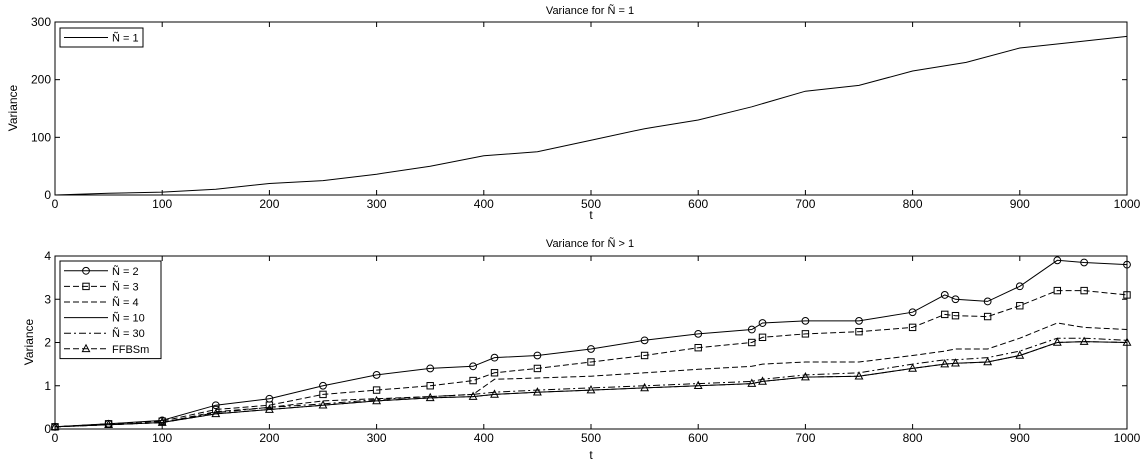 The image size is (1145, 464). What do you see at coordinates (591, 455) in the screenshot?
I see `bottom-x-axis-label: t` at bounding box center [591, 455].